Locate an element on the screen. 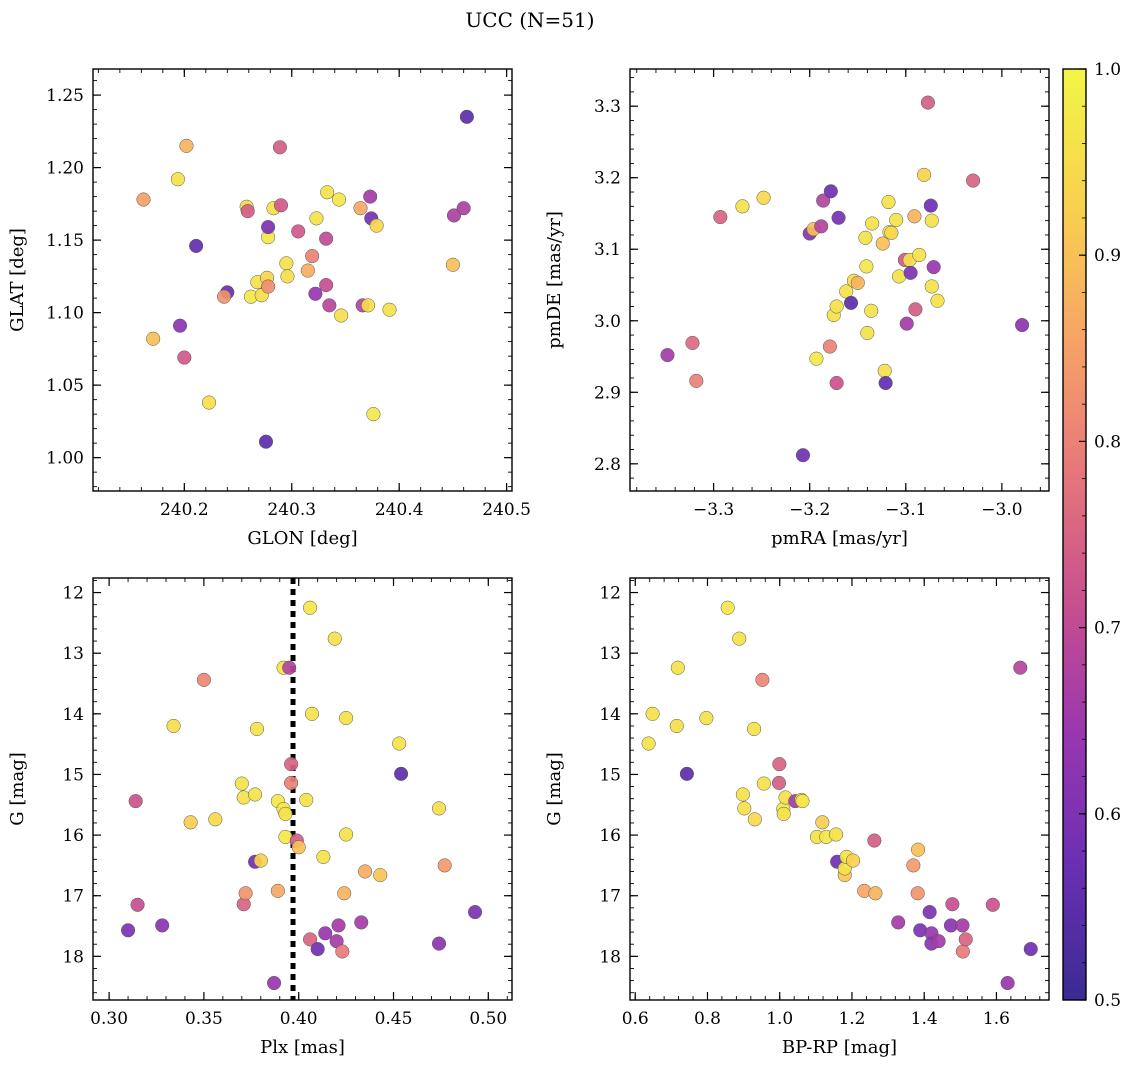 The height and width of the screenshot is (1068, 1136). scatter-points is located at coordinates (302, 789).